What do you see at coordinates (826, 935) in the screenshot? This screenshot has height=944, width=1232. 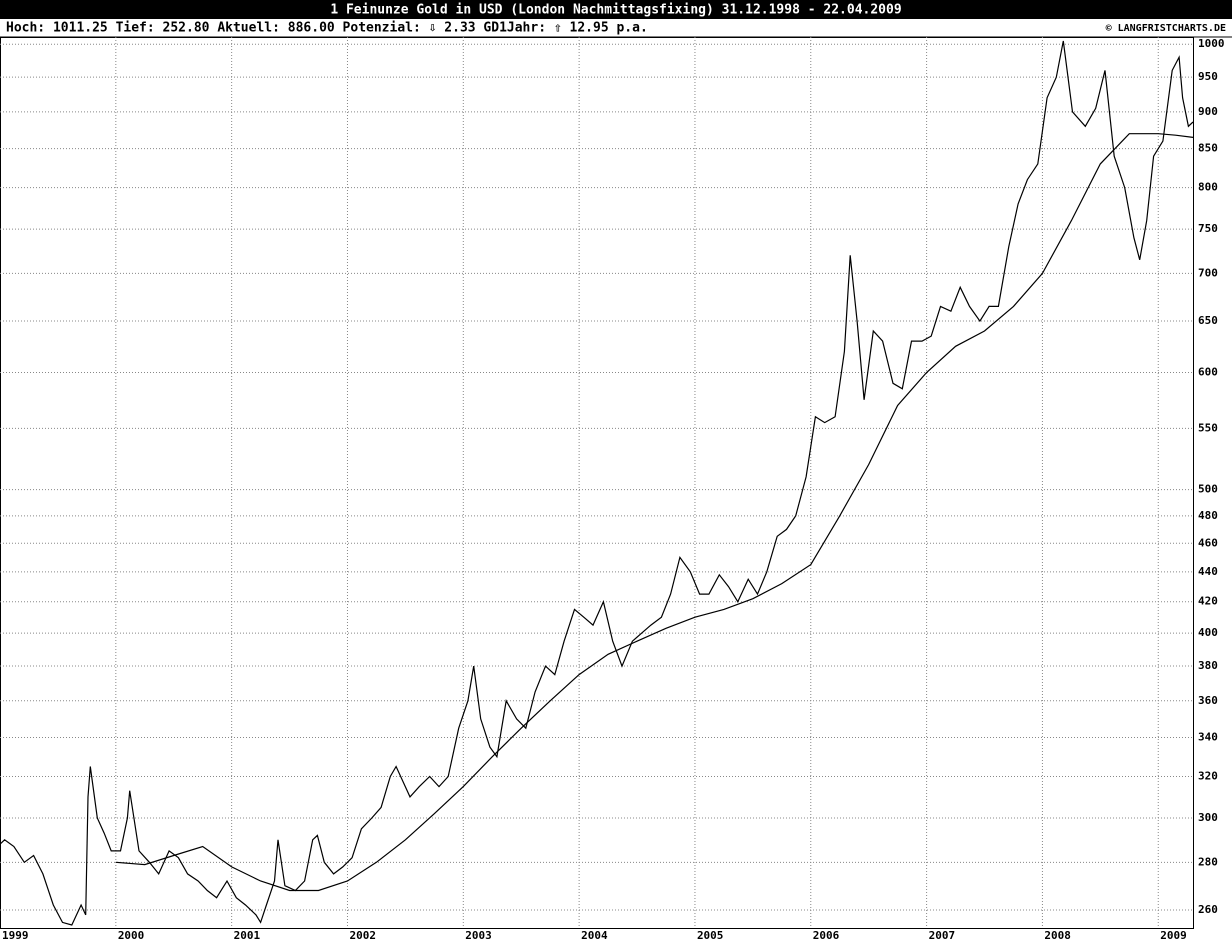 I see `x-tick-label: 2006` at bounding box center [826, 935].